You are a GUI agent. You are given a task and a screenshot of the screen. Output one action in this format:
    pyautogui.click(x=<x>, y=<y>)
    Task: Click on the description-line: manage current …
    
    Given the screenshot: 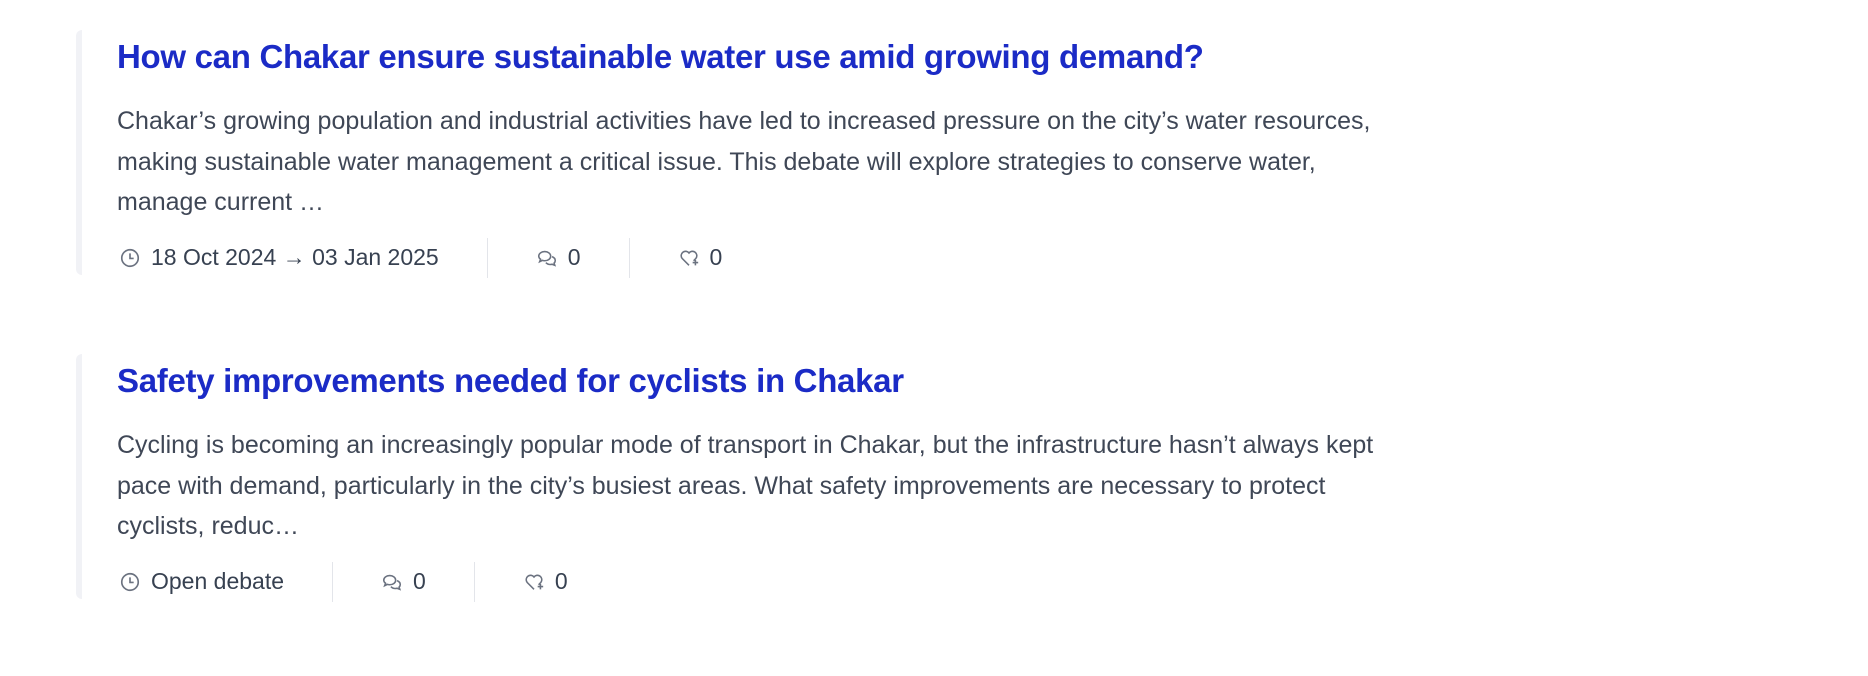 What is the action you would take?
    pyautogui.click(x=221, y=202)
    